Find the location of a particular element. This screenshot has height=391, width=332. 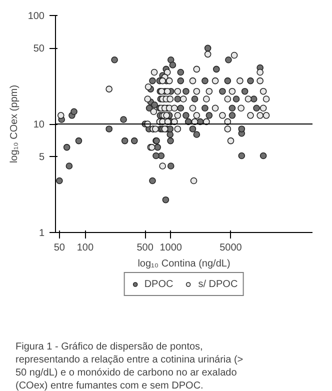

x-tick-label: 500 is located at coordinates (145, 248).